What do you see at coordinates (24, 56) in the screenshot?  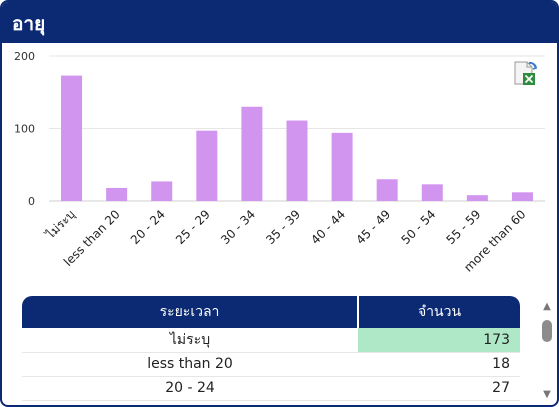 I see `y-tick-label: 200` at bounding box center [24, 56].